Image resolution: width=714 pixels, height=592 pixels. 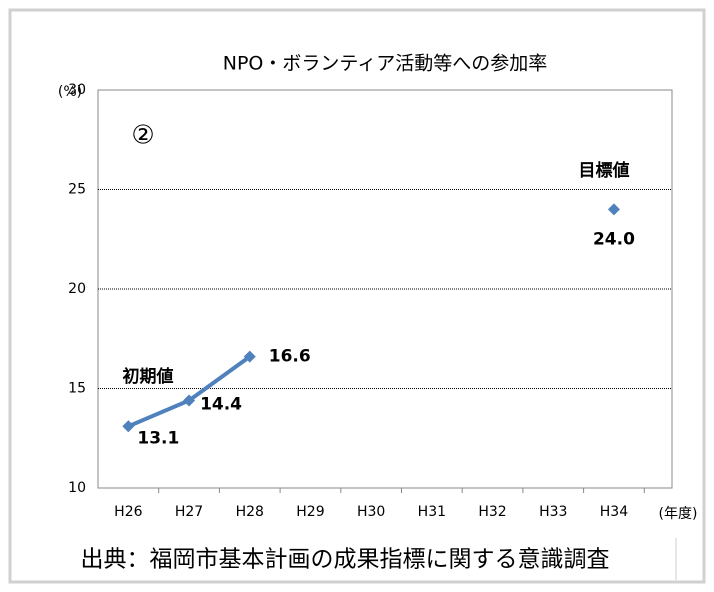 I want to click on data-label: 16.6, so click(x=290, y=357).